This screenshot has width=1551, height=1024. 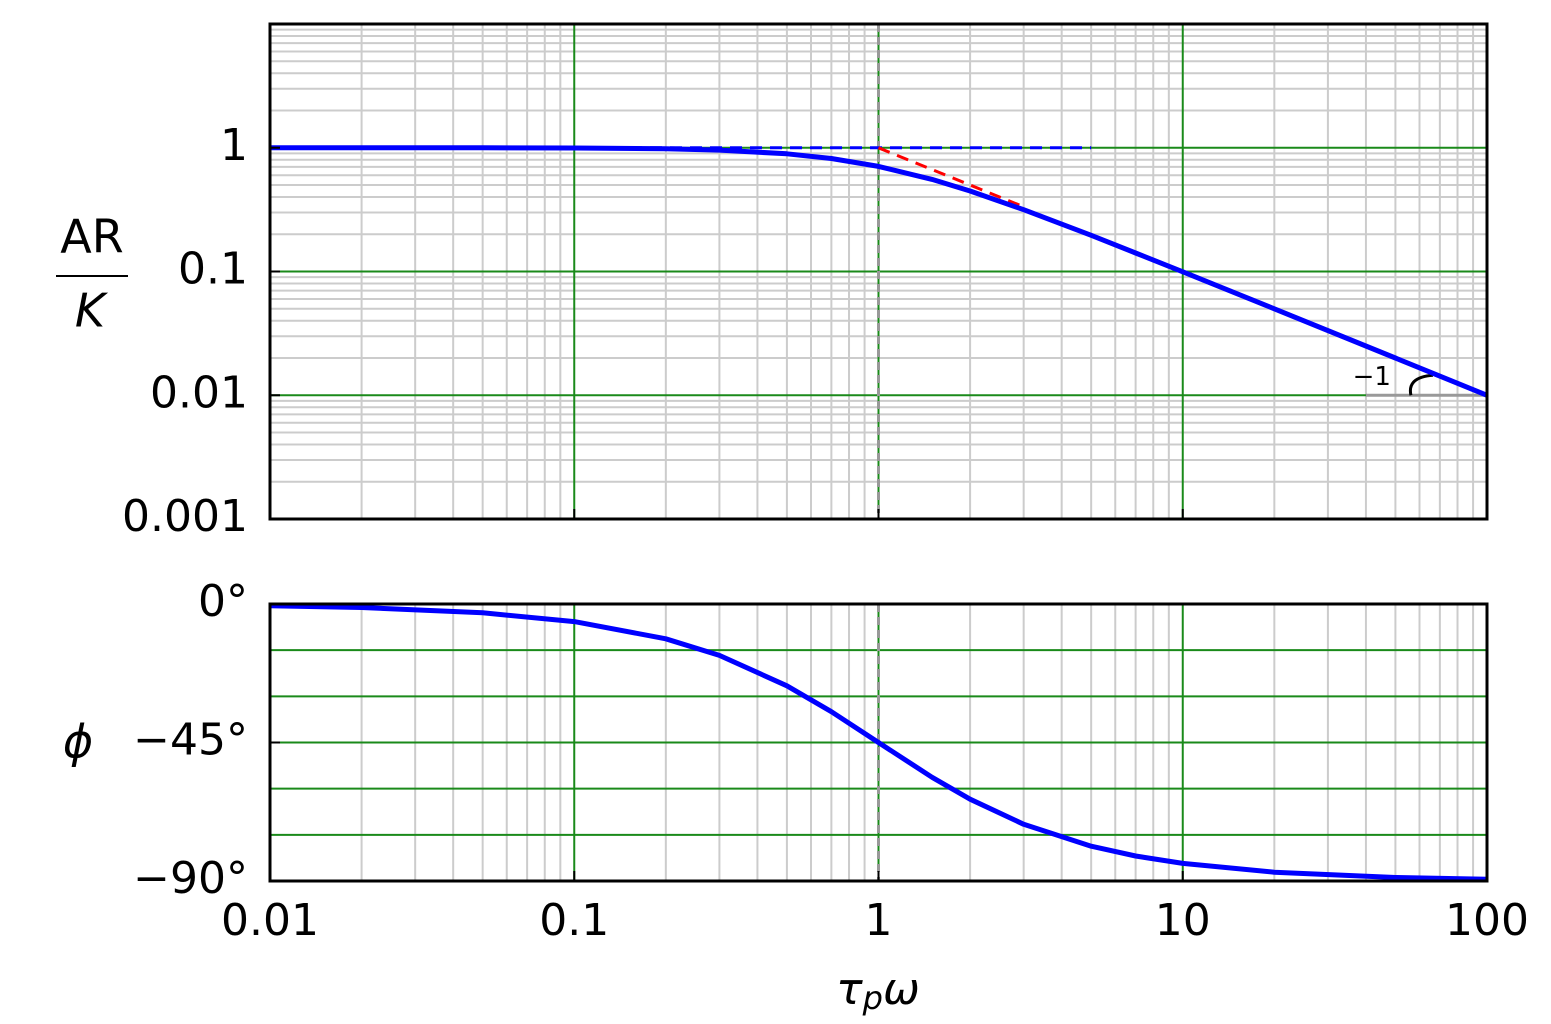 I want to click on y-tick-label: 0.01, so click(x=199, y=392).